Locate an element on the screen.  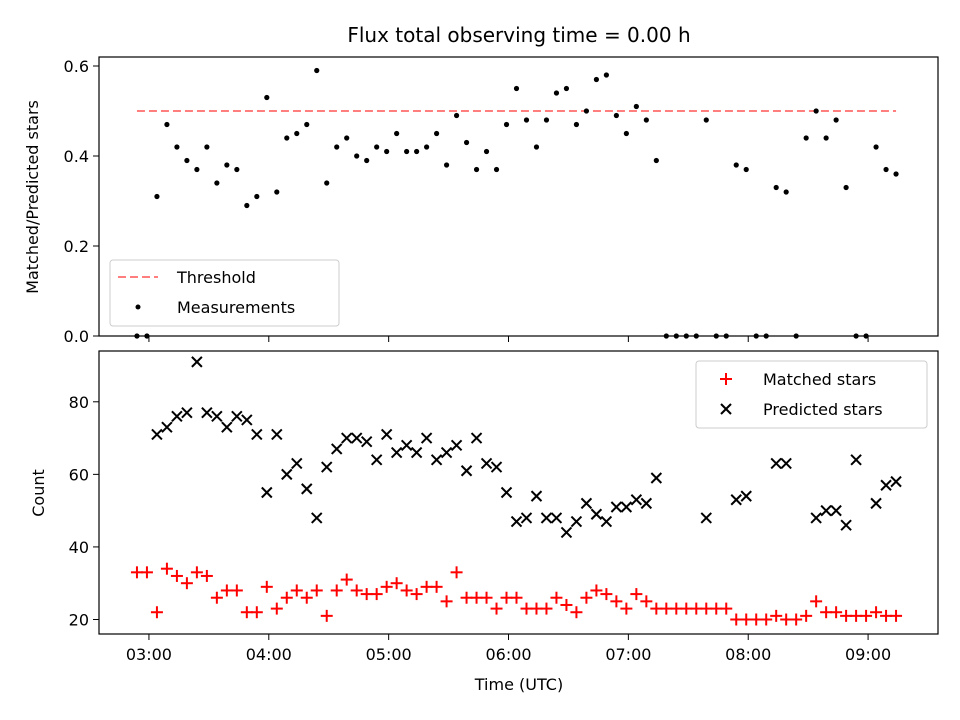
legend-matched-label: Matched stars is located at coordinates (819, 379).